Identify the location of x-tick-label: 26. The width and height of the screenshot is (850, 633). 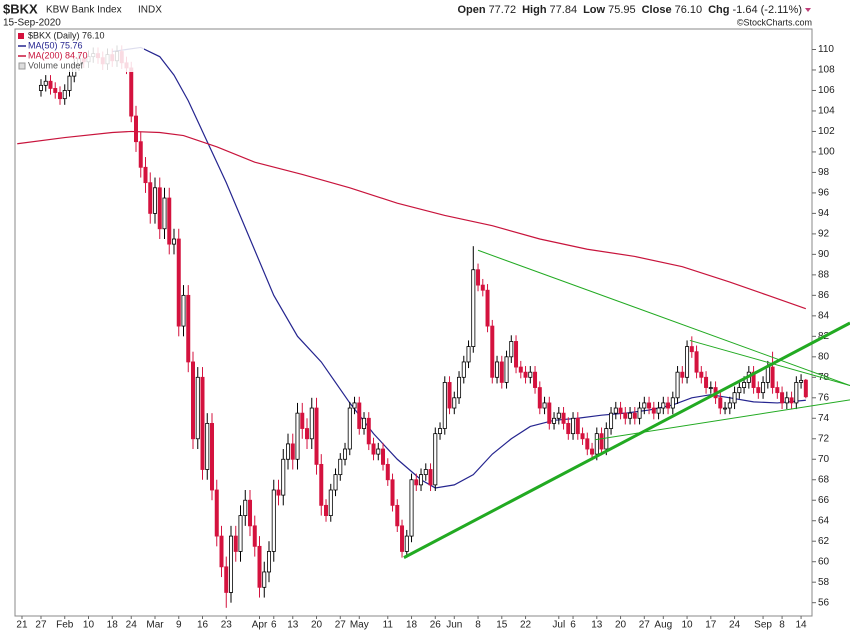
(436, 625).